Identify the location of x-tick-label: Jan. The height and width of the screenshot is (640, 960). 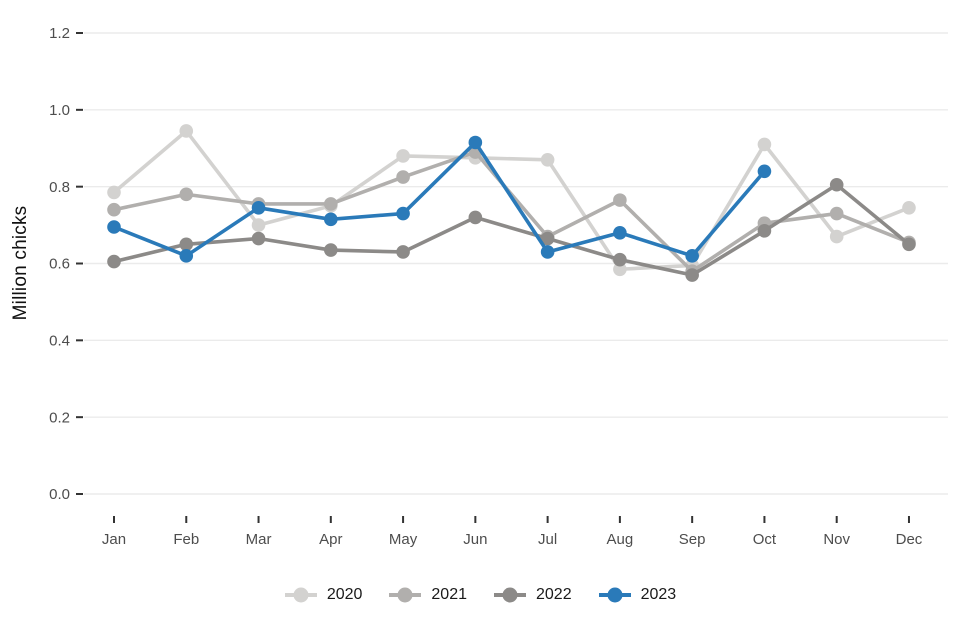
(114, 539).